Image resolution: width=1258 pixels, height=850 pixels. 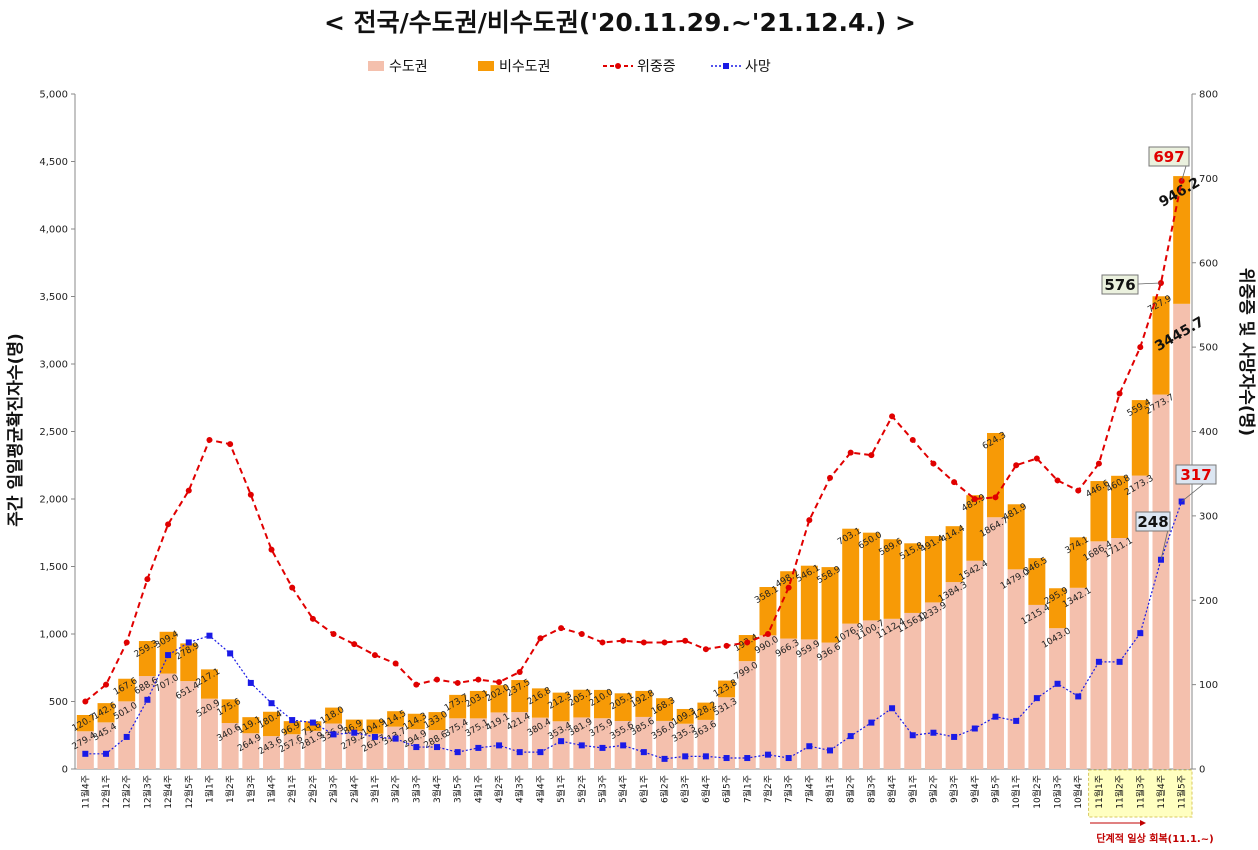 What do you see at coordinates (1208, 432) in the screenshot?
I see `y-tick-right: 400` at bounding box center [1208, 432].